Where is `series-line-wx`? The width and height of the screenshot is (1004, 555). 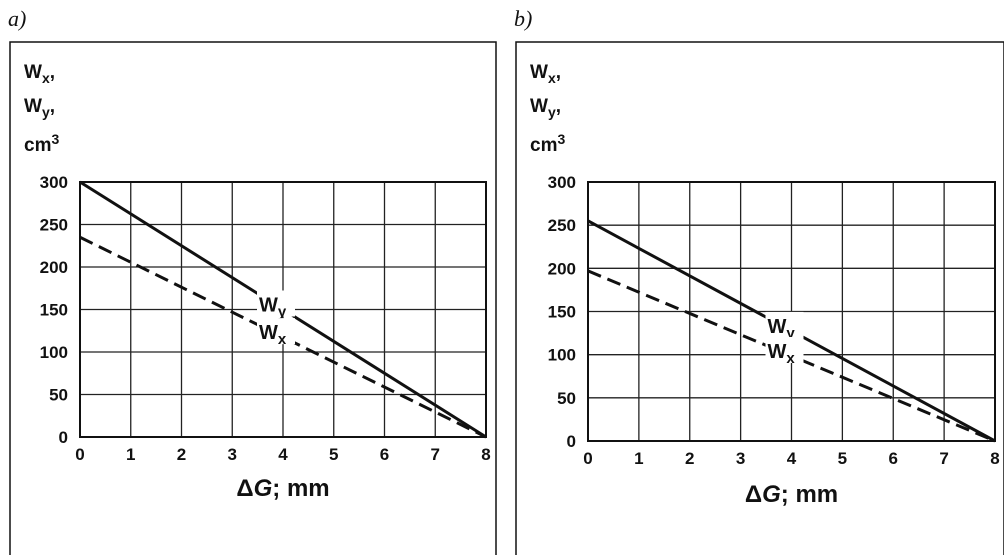
series-line-wx is located at coordinates (283, 337).